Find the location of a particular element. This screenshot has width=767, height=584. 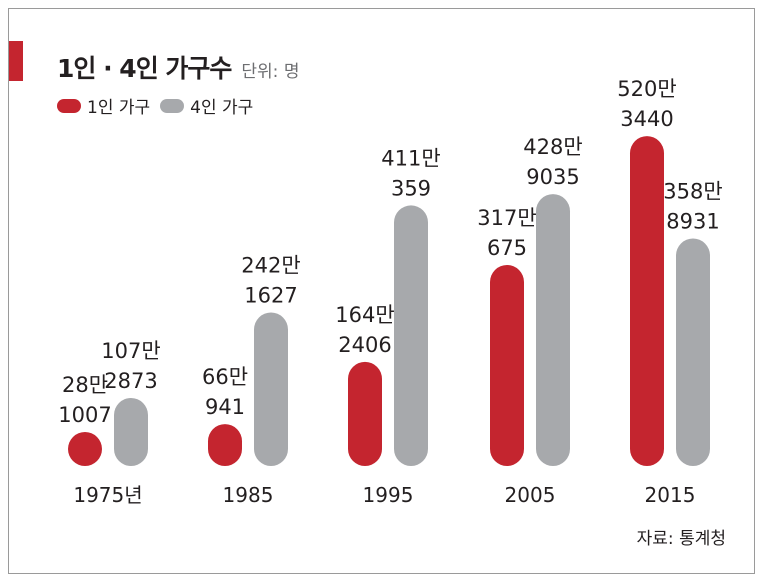

data-label-one-person-0-0: 28만 is located at coordinates (85, 385).